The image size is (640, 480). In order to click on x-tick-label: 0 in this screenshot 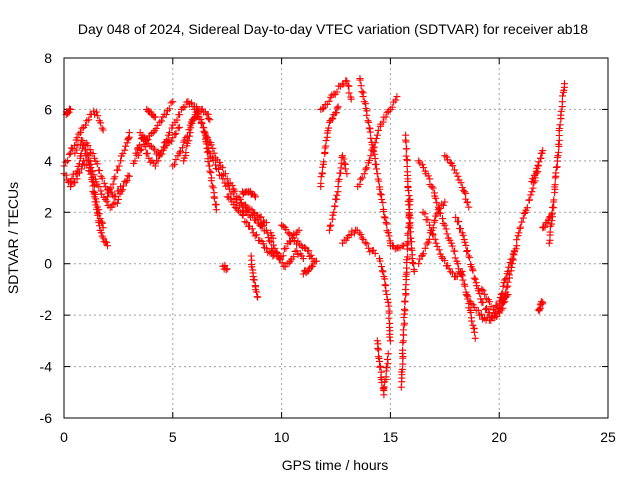, I will do `click(64, 437)`.